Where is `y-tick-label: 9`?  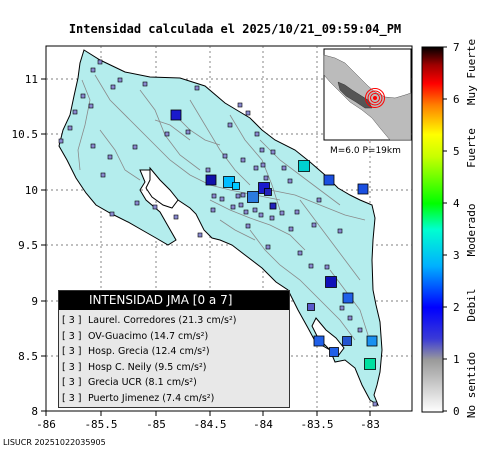
y-tick-label: 9 is located at coordinates (34, 301).